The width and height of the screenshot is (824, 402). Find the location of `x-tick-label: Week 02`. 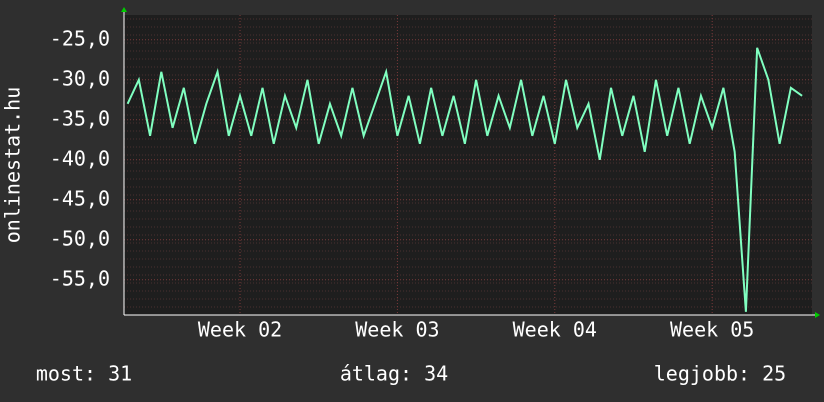

x-tick-label: Week 02 is located at coordinates (240, 330).